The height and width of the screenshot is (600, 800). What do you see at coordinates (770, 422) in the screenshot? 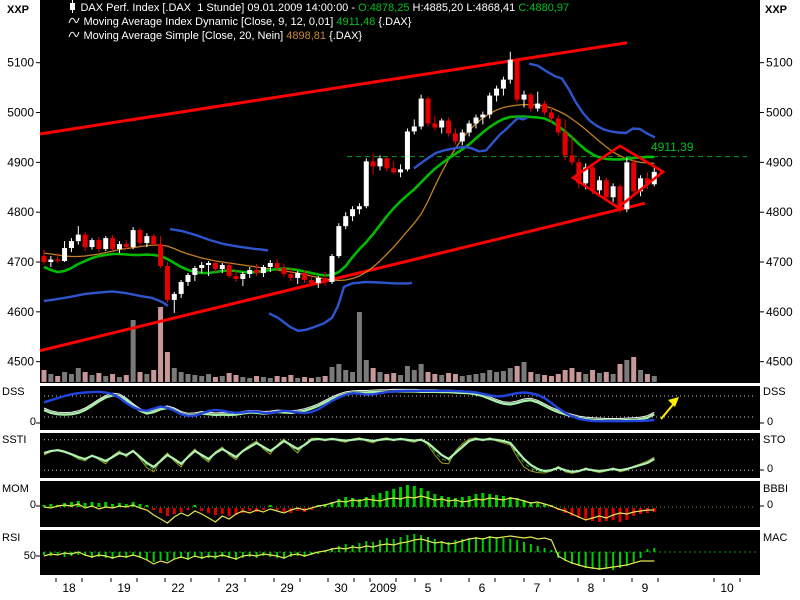
I see `dss-zero-tick-right: 0` at bounding box center [770, 422].